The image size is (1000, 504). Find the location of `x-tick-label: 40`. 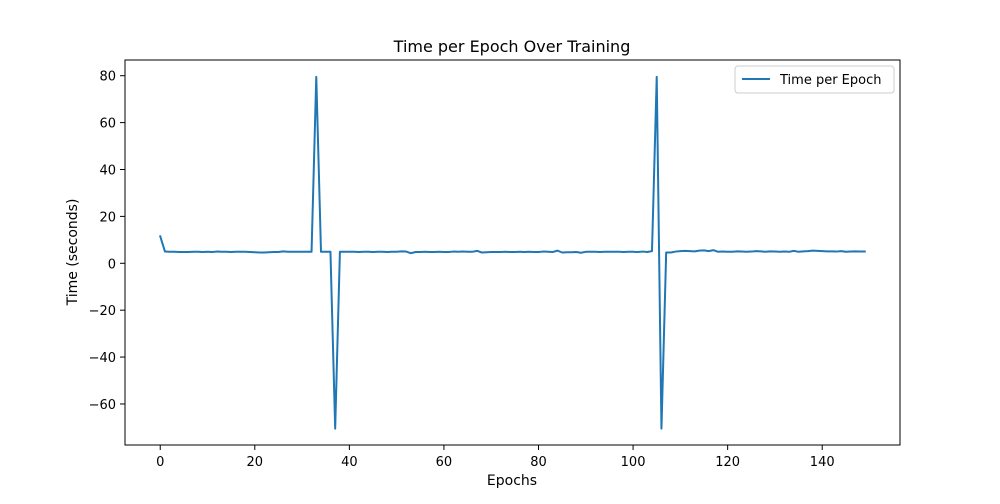

x-tick-label: 40 is located at coordinates (349, 462).